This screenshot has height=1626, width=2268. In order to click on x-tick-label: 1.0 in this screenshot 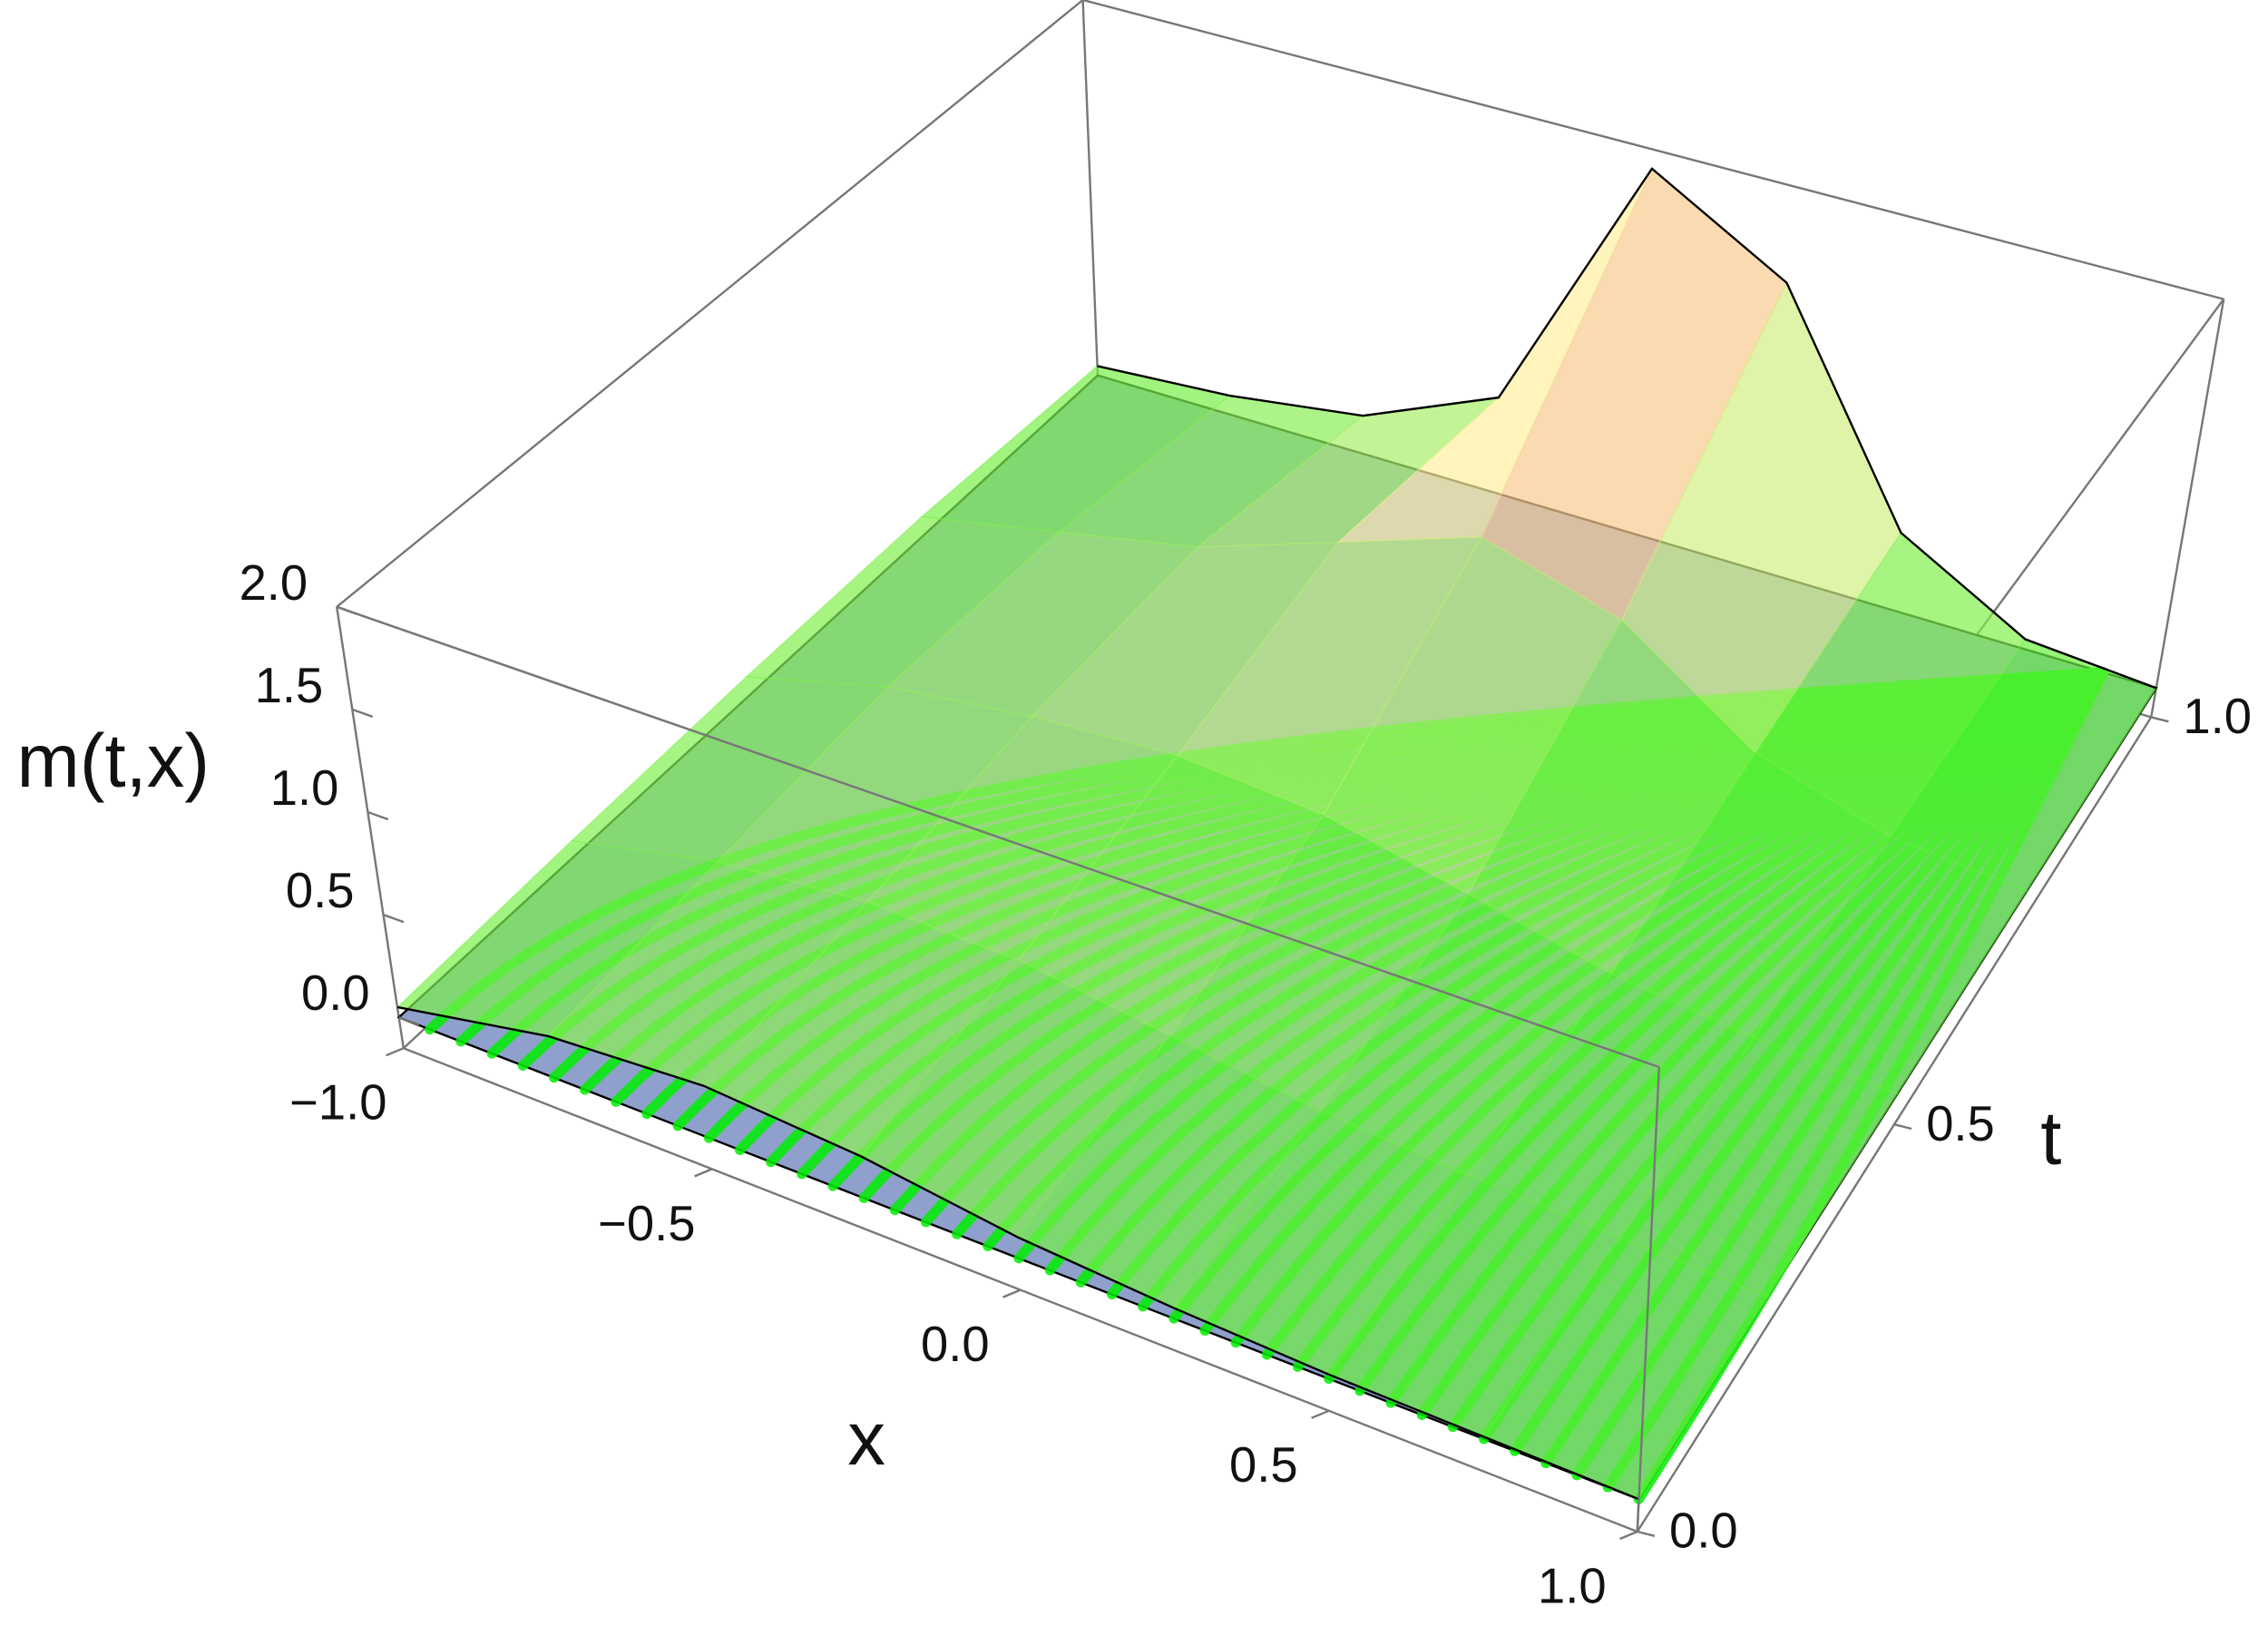, I will do `click(1573, 1585)`.